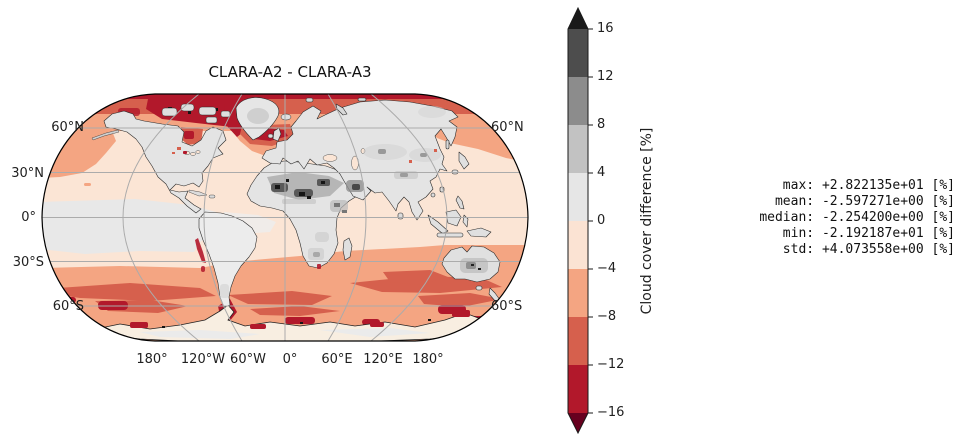  What do you see at coordinates (607, 316) in the screenshot?
I see `cb-tick-m8: −8` at bounding box center [607, 316].